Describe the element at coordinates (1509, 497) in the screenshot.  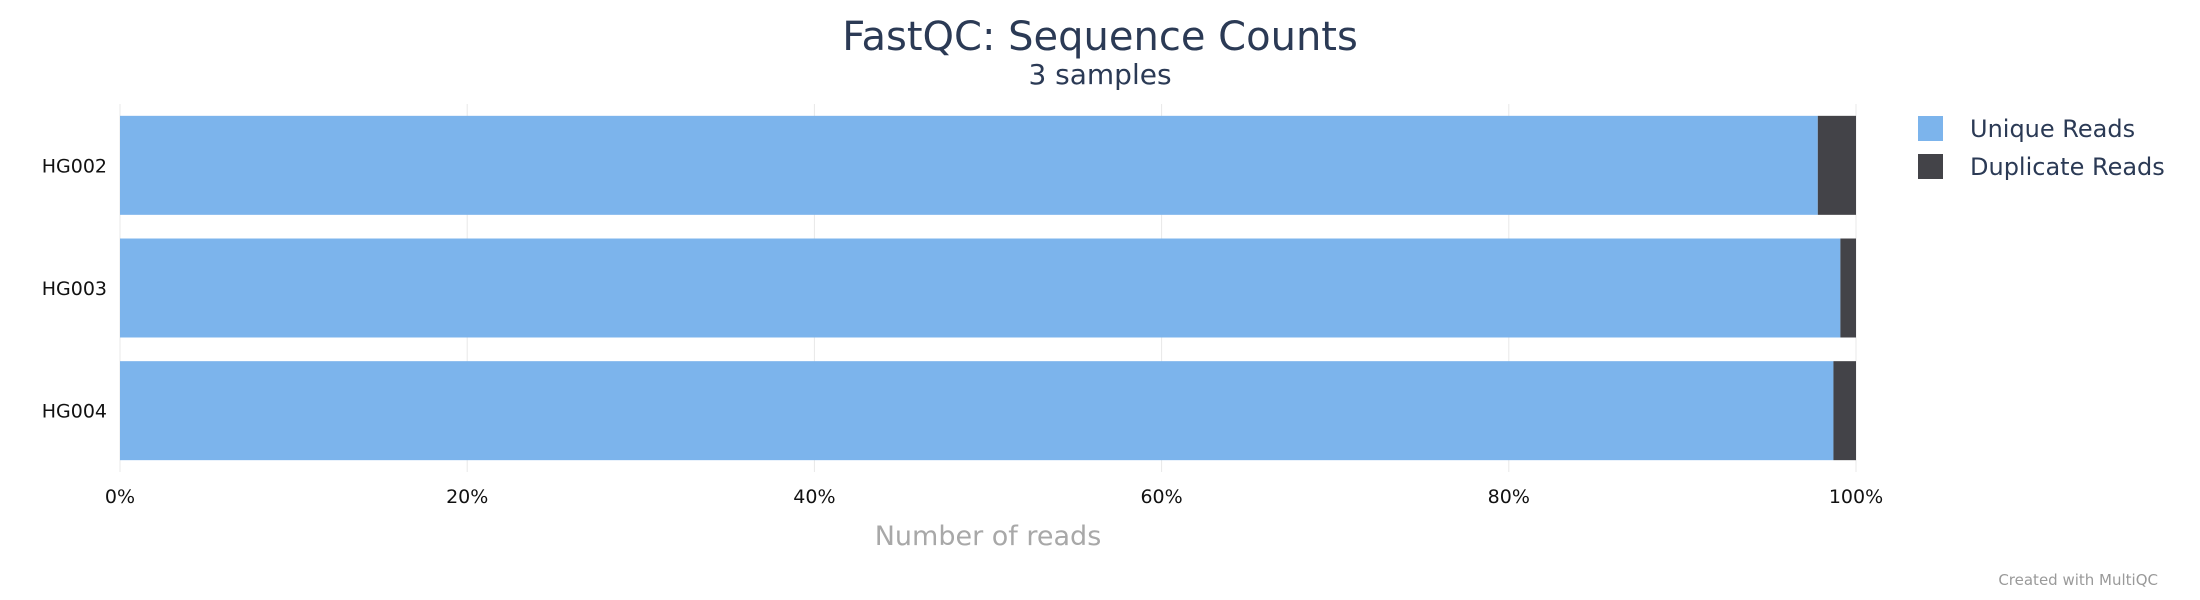
I see `x-tick-label: 80%` at that location.